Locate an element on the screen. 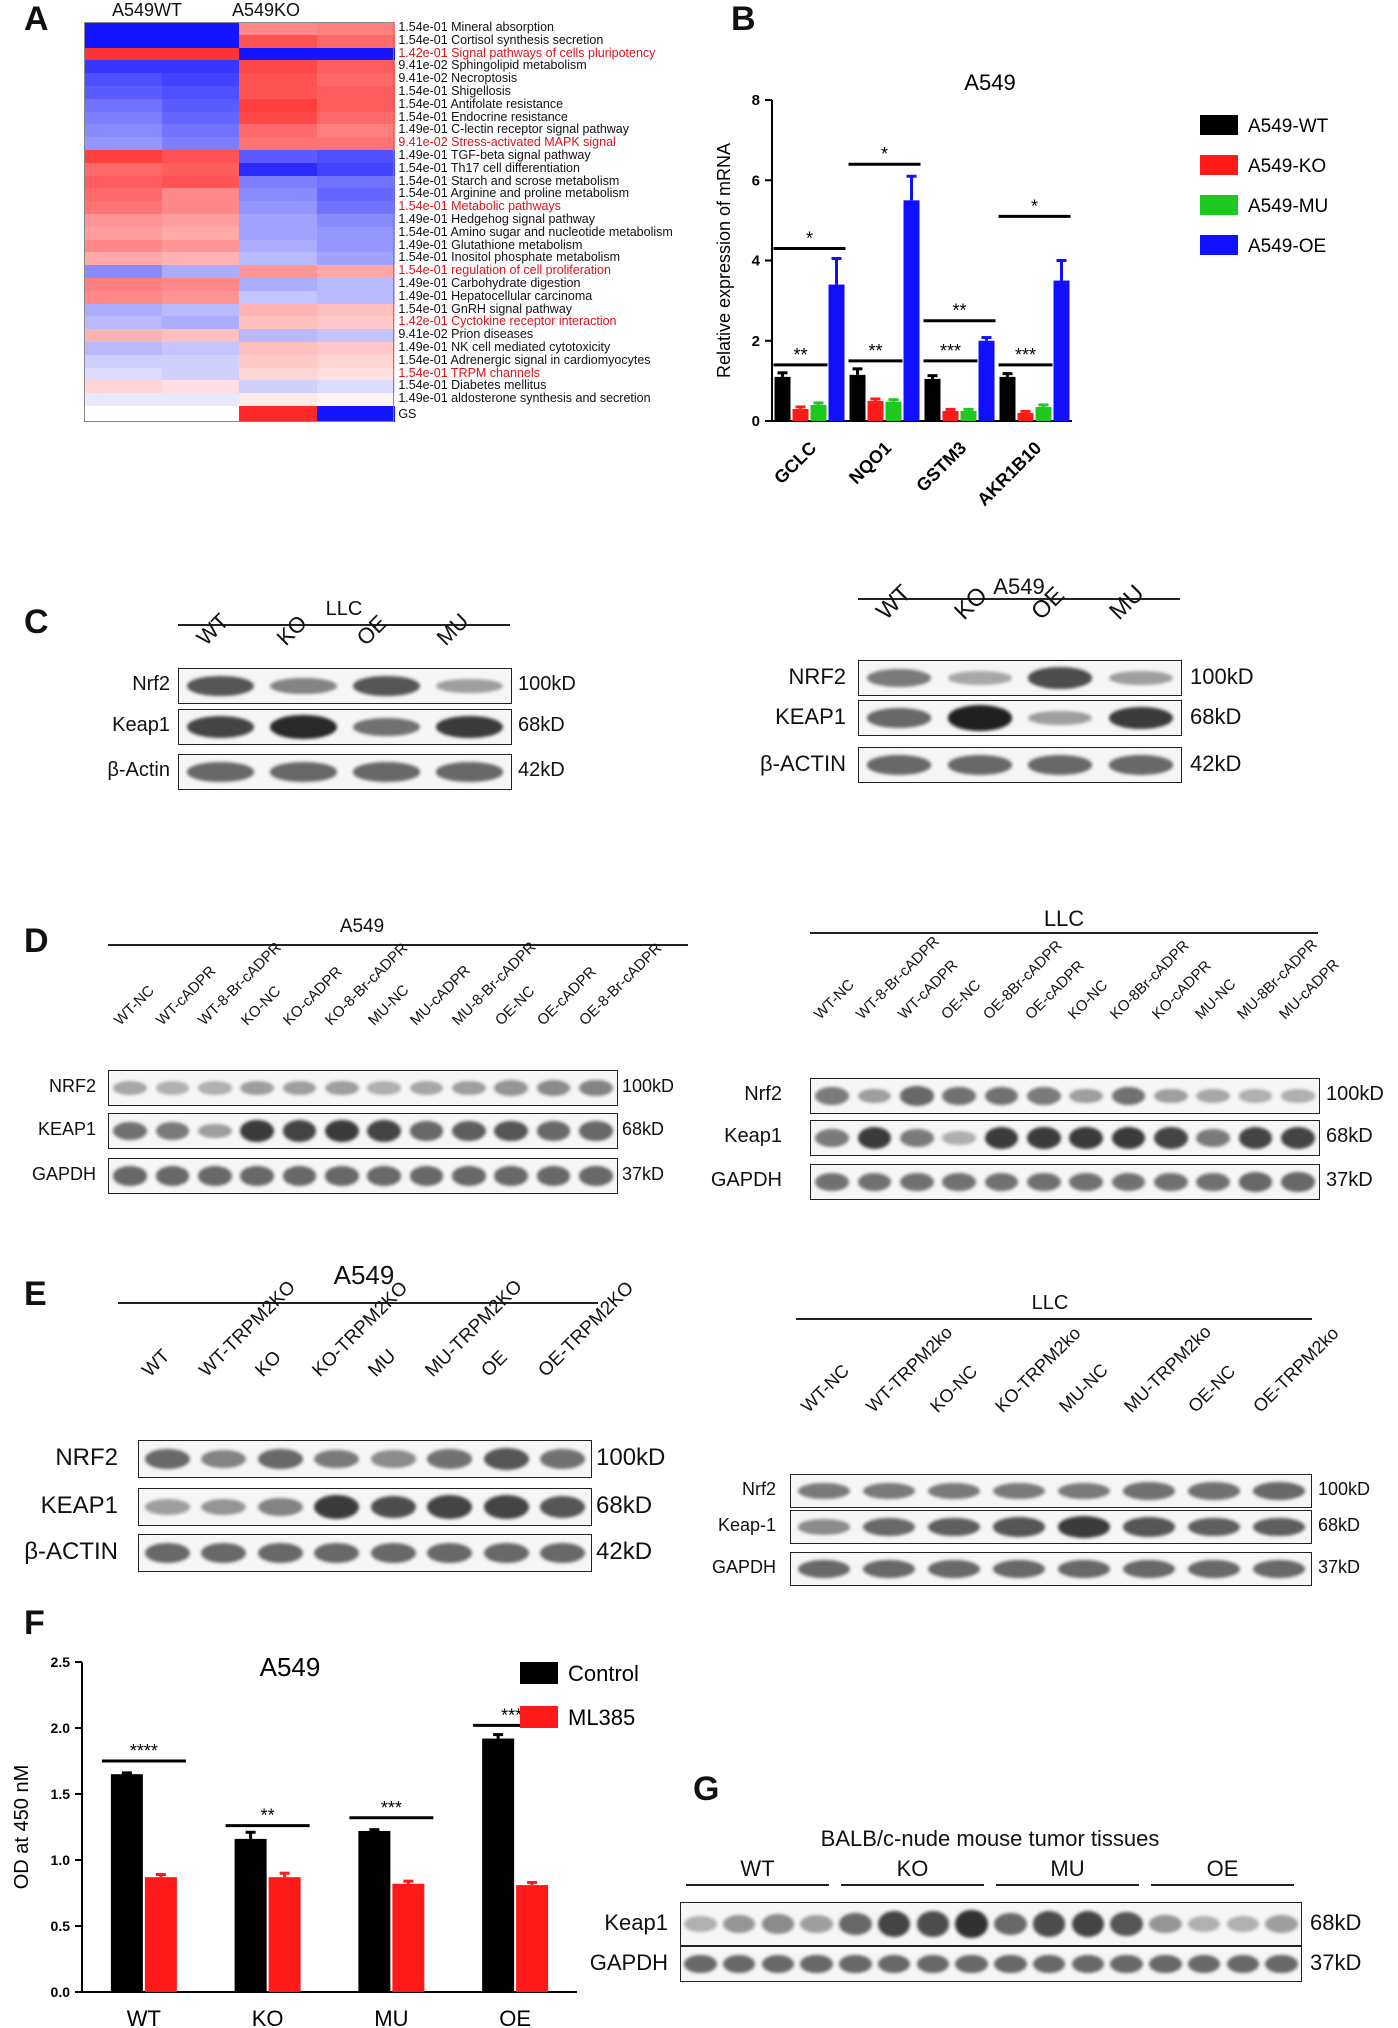 Image resolution: width=1398 pixels, height=2028 pixels. lane-label: MU-NC is located at coordinates (1083, 1388).